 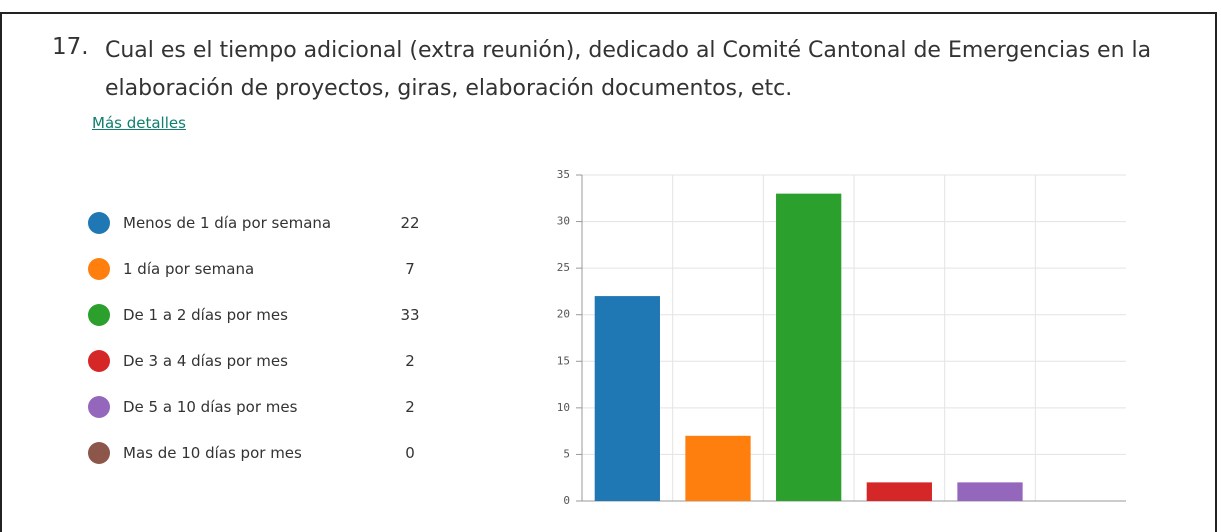 I want to click on y-tick-label: 35, so click(x=563, y=174).